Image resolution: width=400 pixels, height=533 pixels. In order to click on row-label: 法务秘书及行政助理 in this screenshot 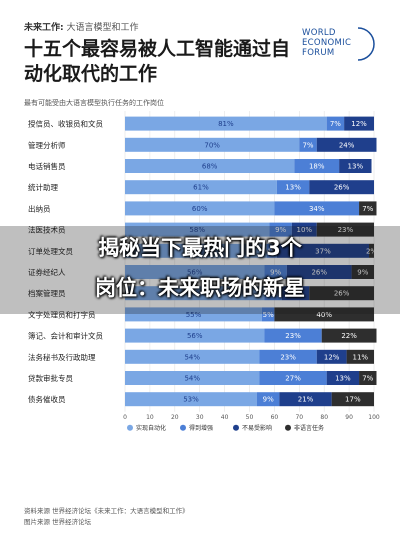, I will do `click(62, 357)`.